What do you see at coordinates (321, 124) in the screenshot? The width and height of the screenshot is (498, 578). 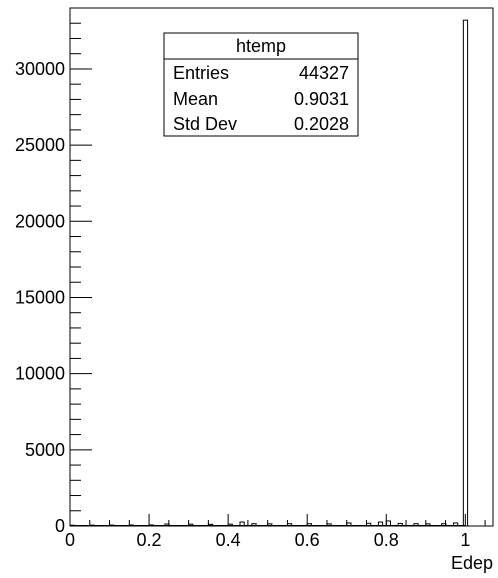 I see `stats-stddev-value: 0.2028` at bounding box center [321, 124].